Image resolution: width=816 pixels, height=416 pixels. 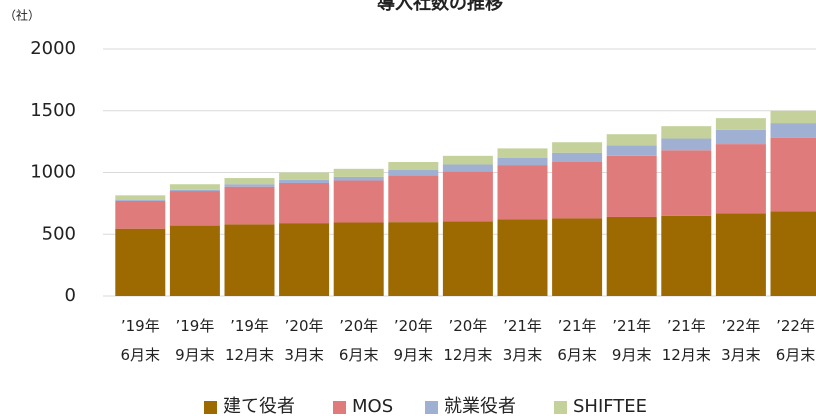 I want to click on x-tick-label: ’22年 3月末, so click(x=741, y=340).